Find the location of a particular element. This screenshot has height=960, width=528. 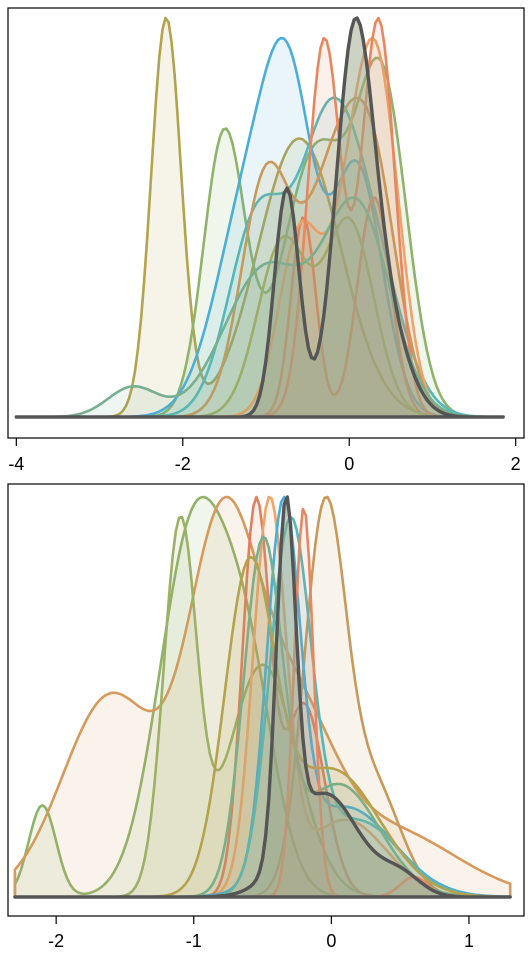

x-tick-label: 2 is located at coordinates (516, 464).